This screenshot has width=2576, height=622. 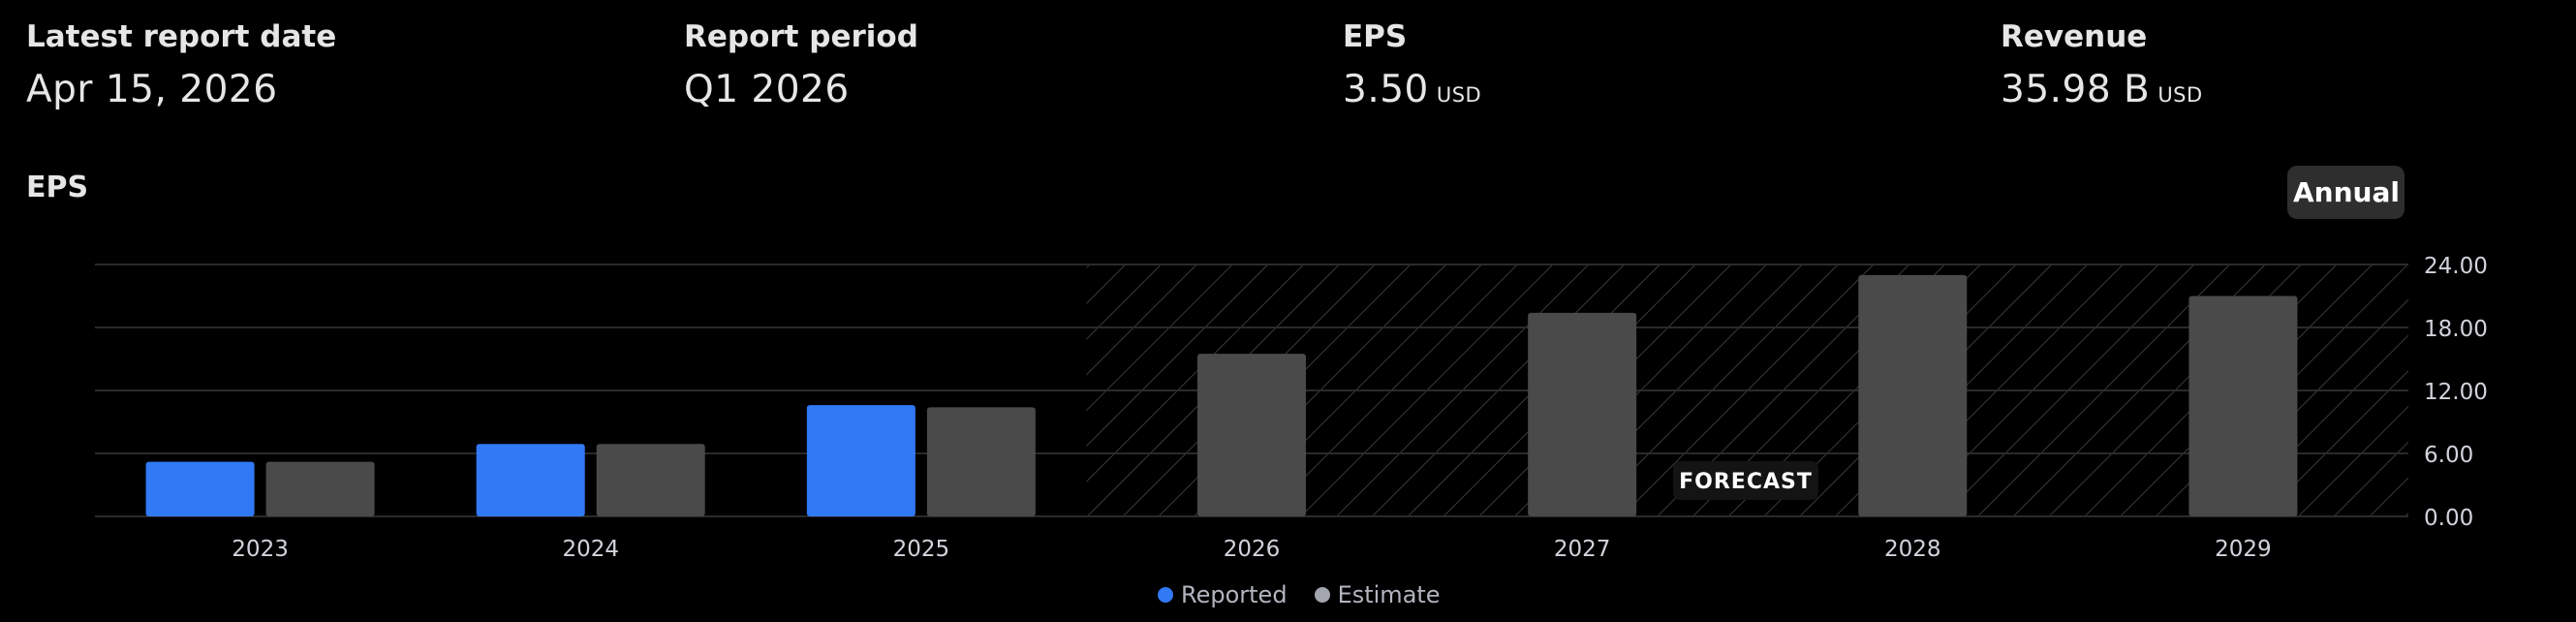 I want to click on x-tick-label: 2027, so click(x=1582, y=549).